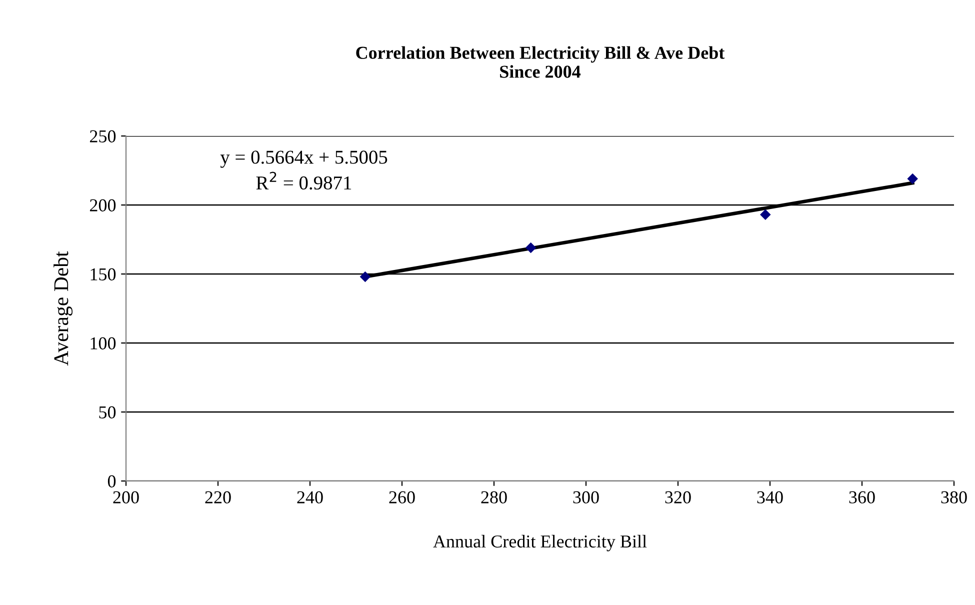 The width and height of the screenshot is (975, 605). Describe the element at coordinates (540, 62) in the screenshot. I see `chart-title: Correlation Between Electricity Bill & Ave Debt Since 2004` at that location.